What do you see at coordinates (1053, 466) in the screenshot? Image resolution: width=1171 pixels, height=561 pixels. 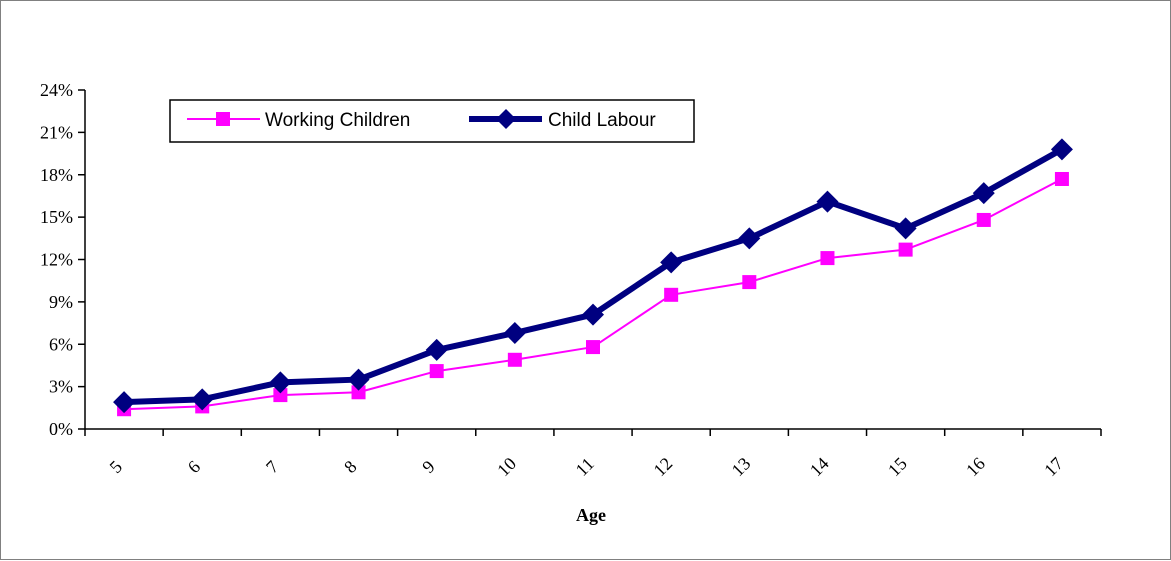 I see `x-tick-label: 17` at bounding box center [1053, 466].